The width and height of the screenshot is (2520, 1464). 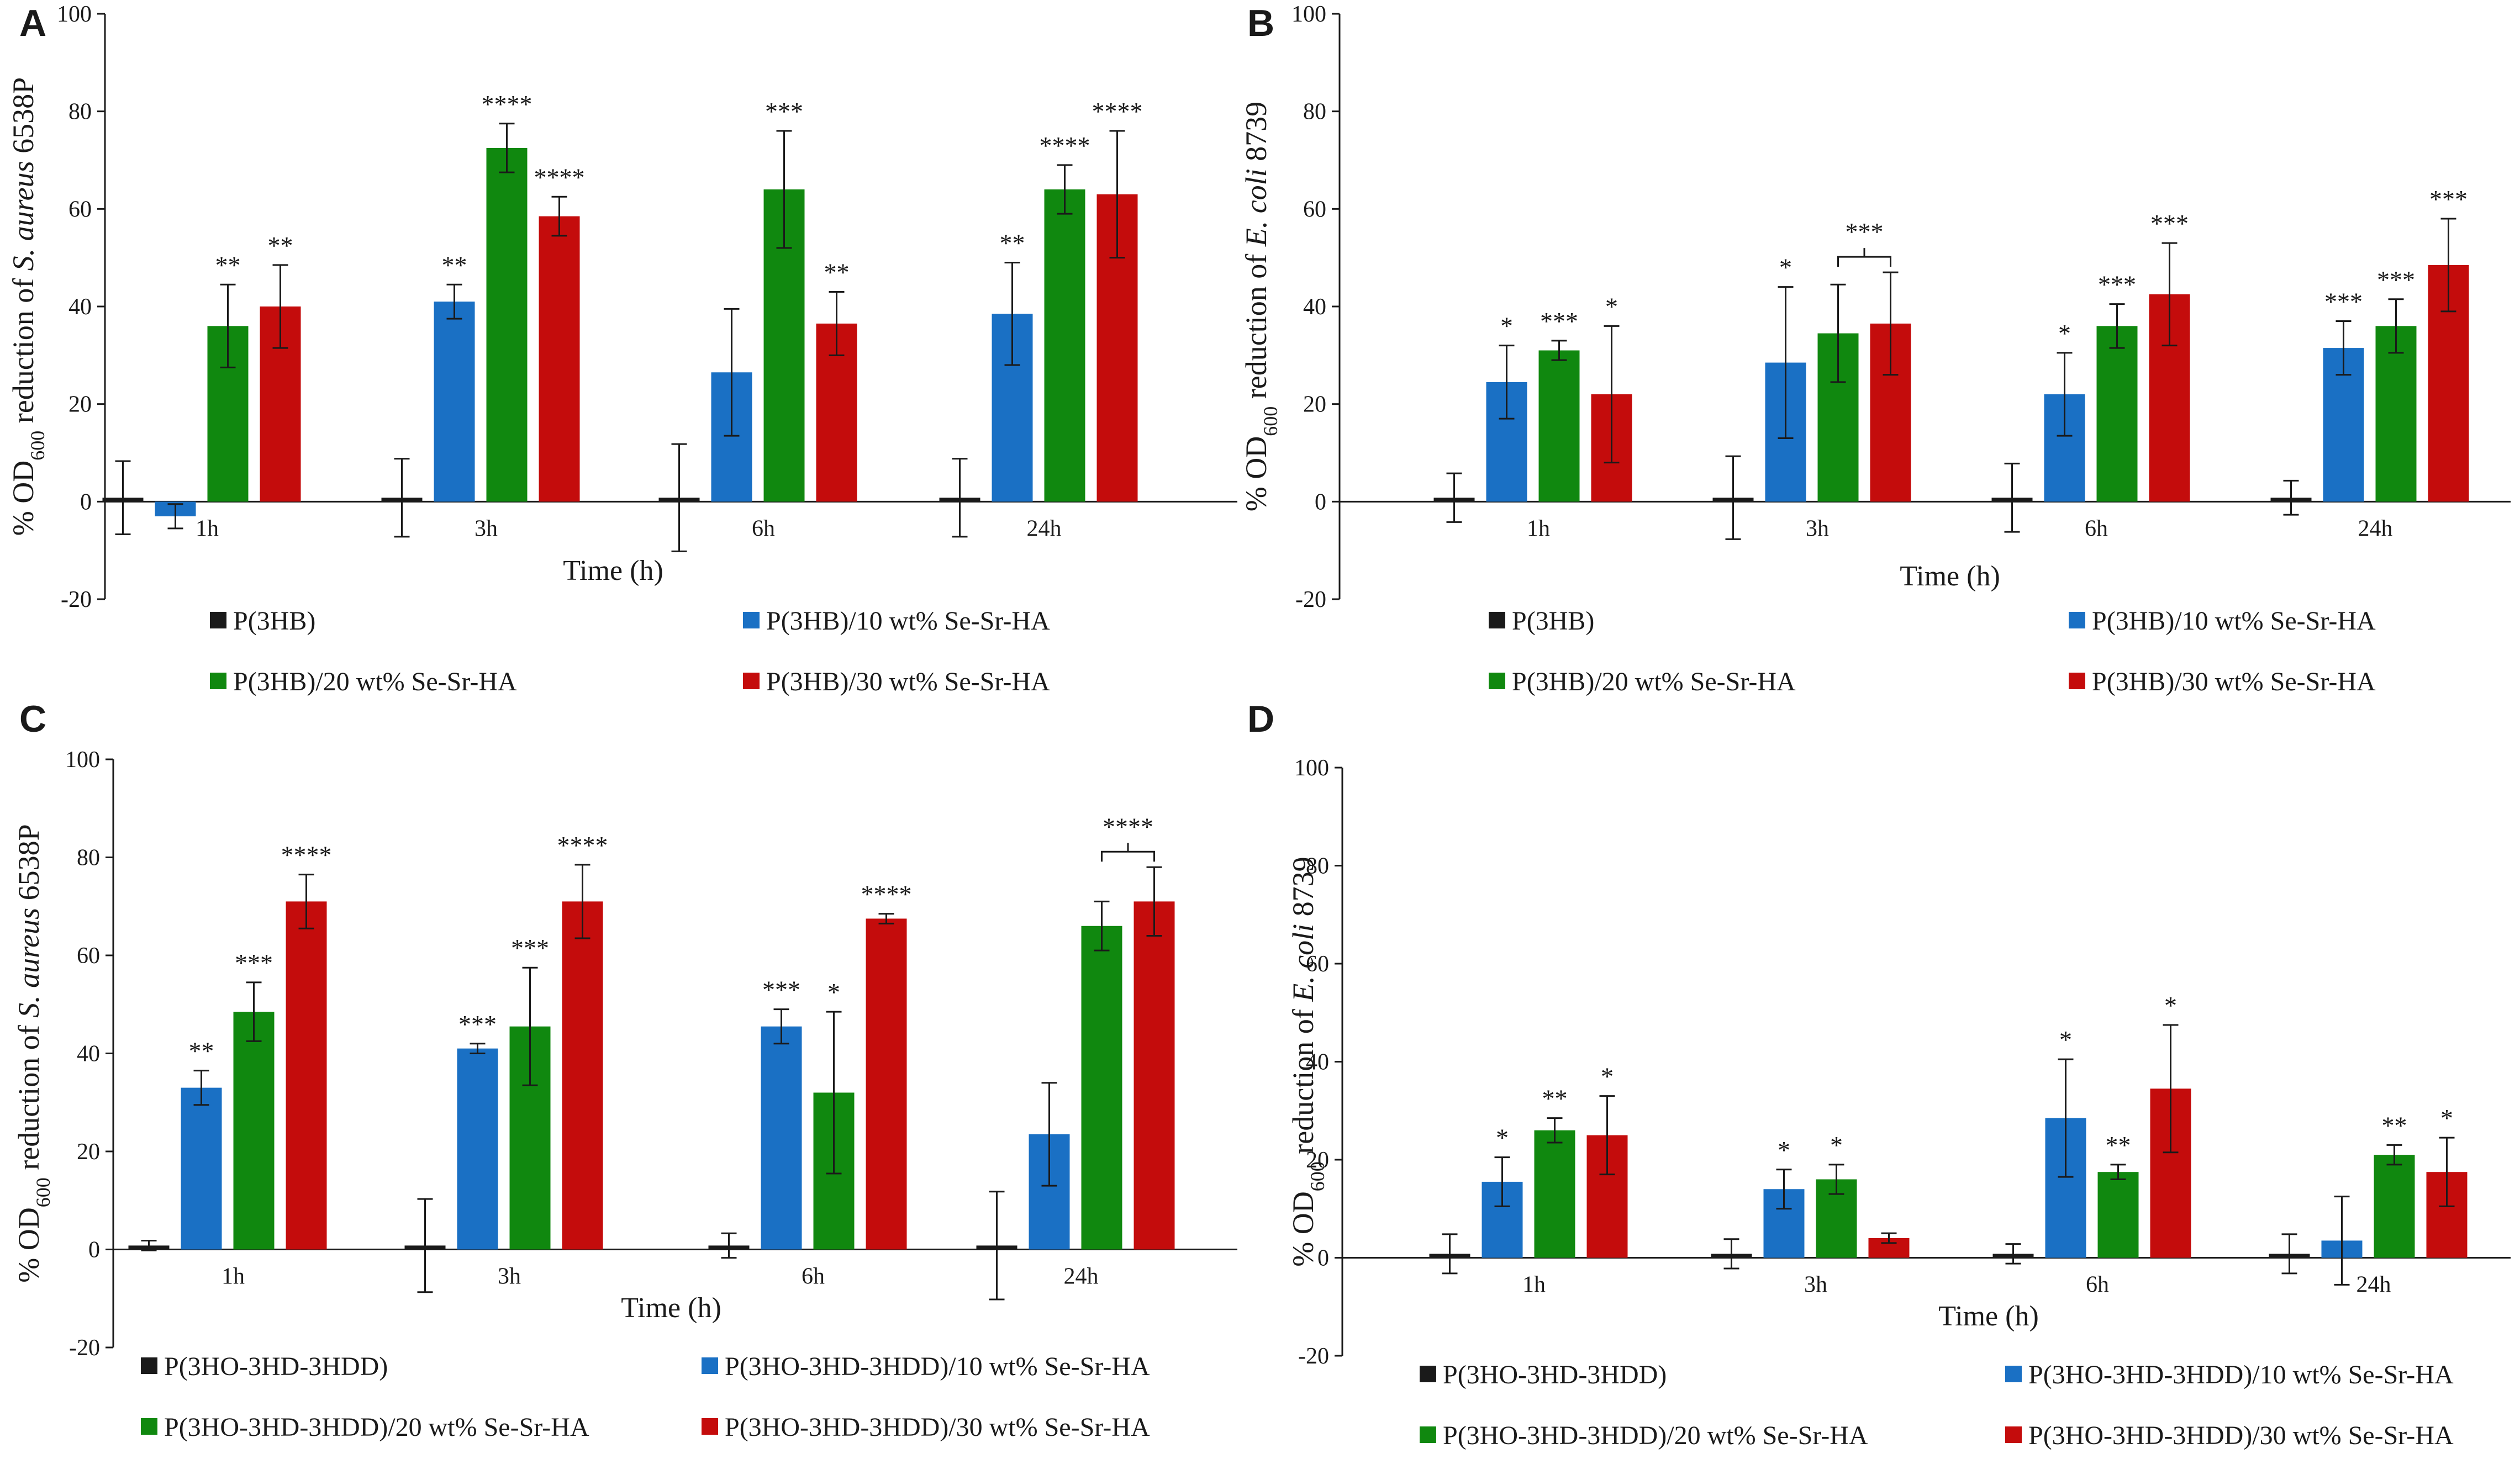 What do you see at coordinates (1128, 826) in the screenshot?
I see `bracket-significance-label: ****` at bounding box center [1128, 826].